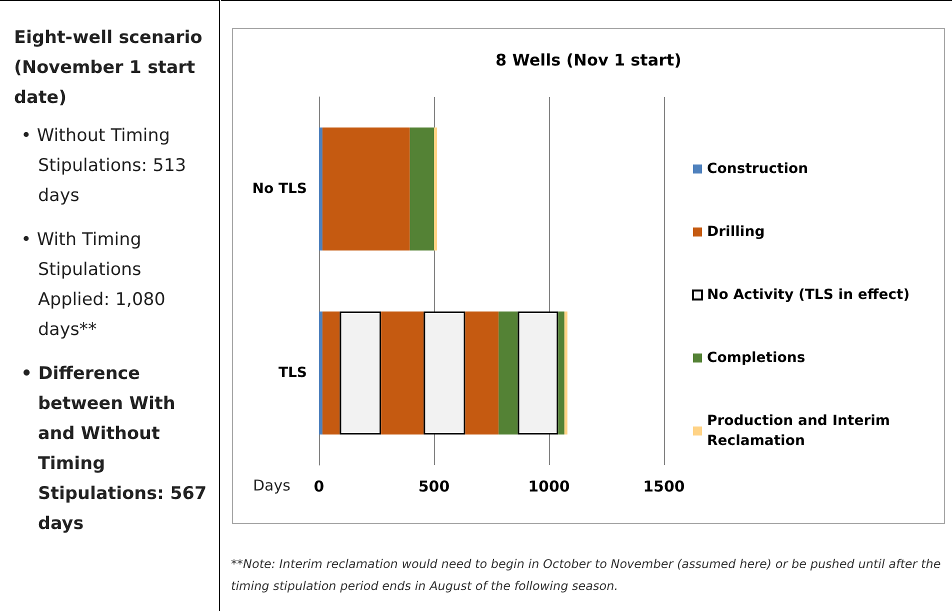 Image resolution: width=952 pixels, height=611 pixels. What do you see at coordinates (279, 189) in the screenshot?
I see `y-tick-label: No TLS` at bounding box center [279, 189].